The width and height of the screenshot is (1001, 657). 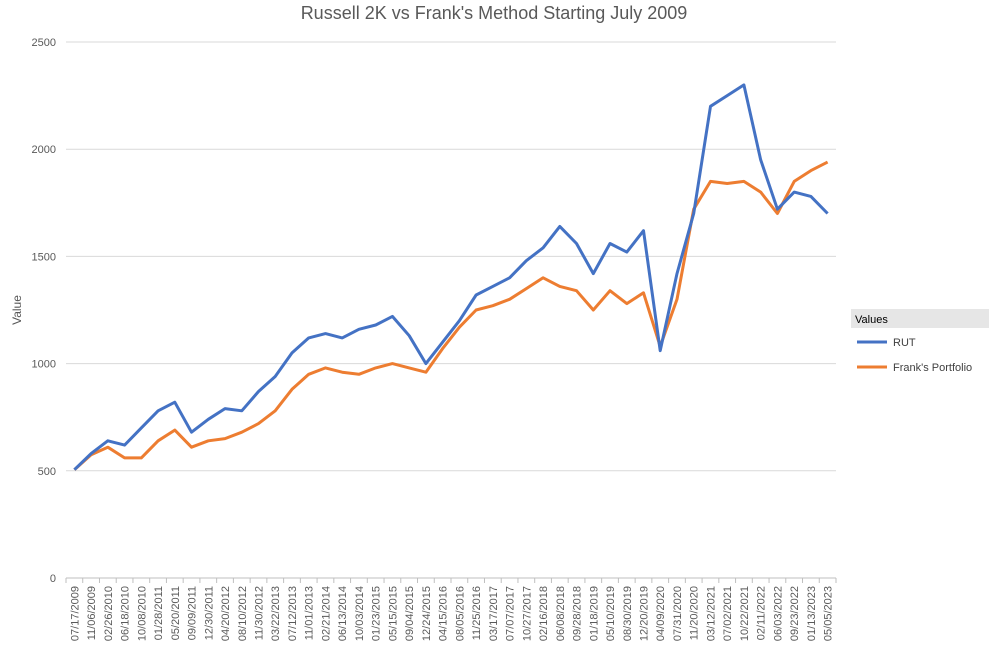 I want to click on x-tick-label: 02/16/2018, so click(x=544, y=613).